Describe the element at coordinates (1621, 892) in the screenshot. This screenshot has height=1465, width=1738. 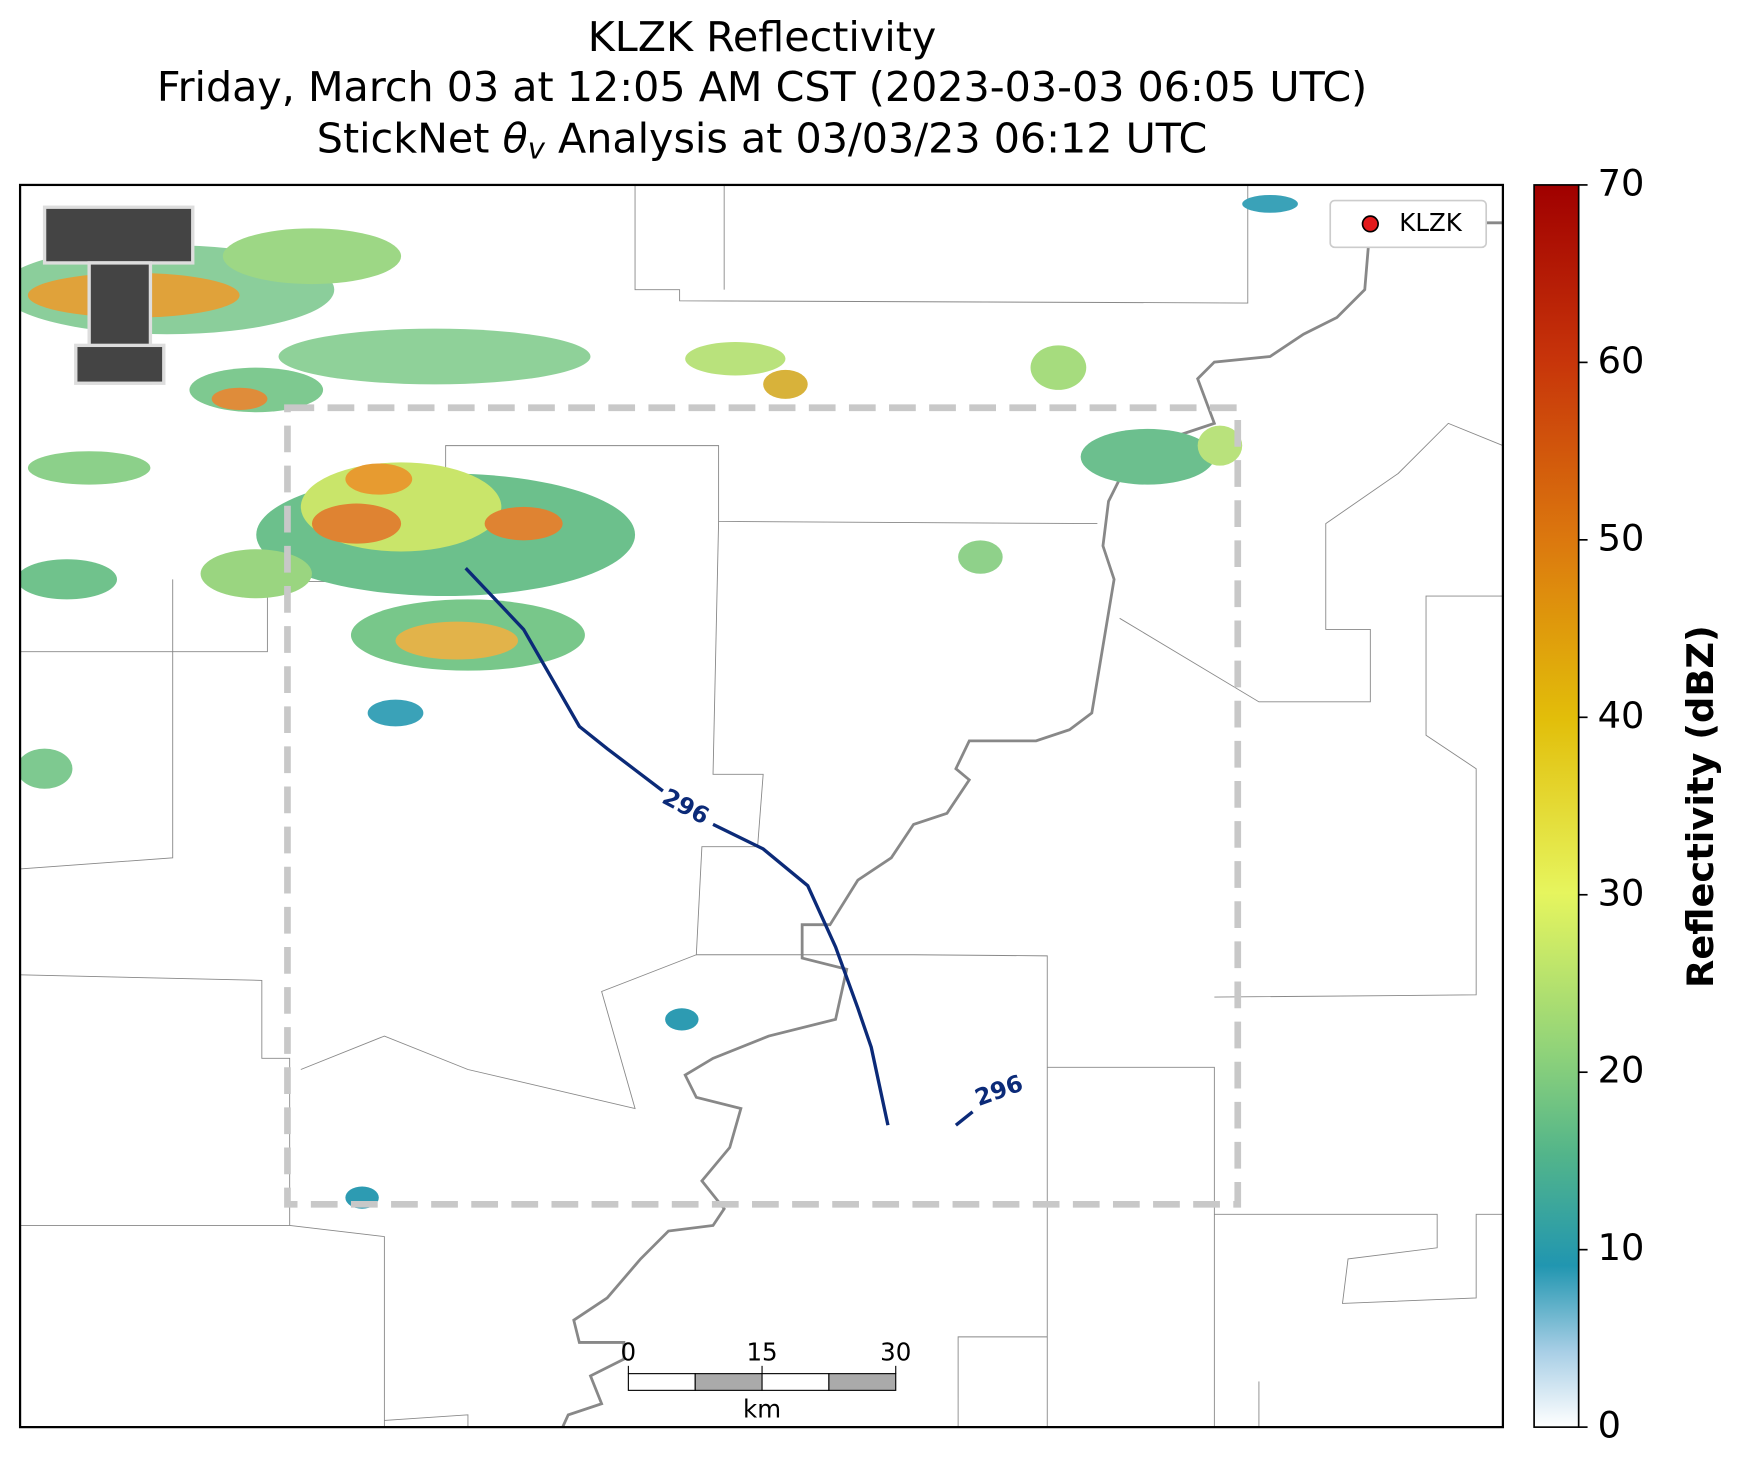
I see `colorbar-tick-label: 30` at that location.